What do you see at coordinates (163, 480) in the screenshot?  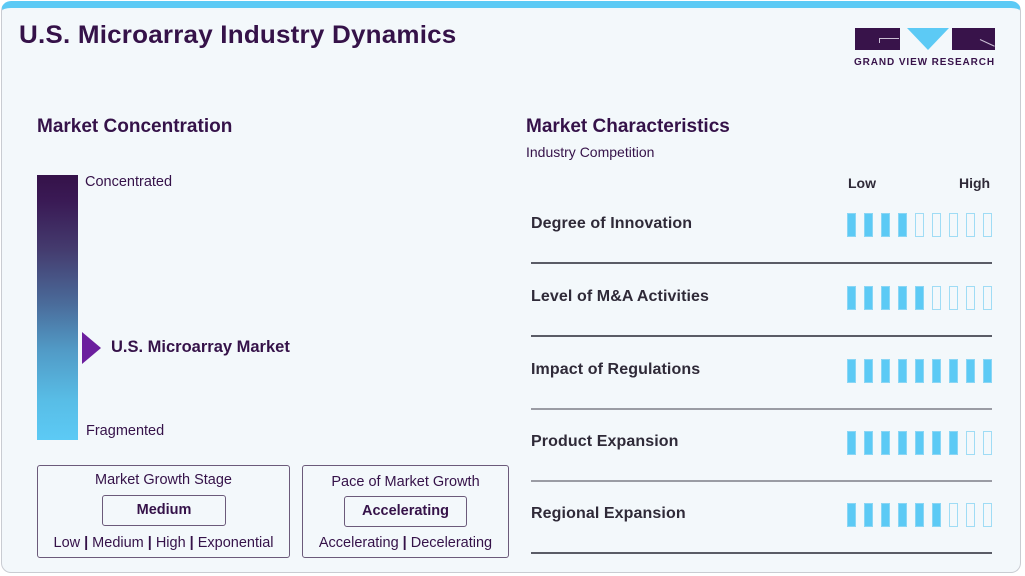 I see `growth-stage-title: Market Growth Stage` at bounding box center [163, 480].